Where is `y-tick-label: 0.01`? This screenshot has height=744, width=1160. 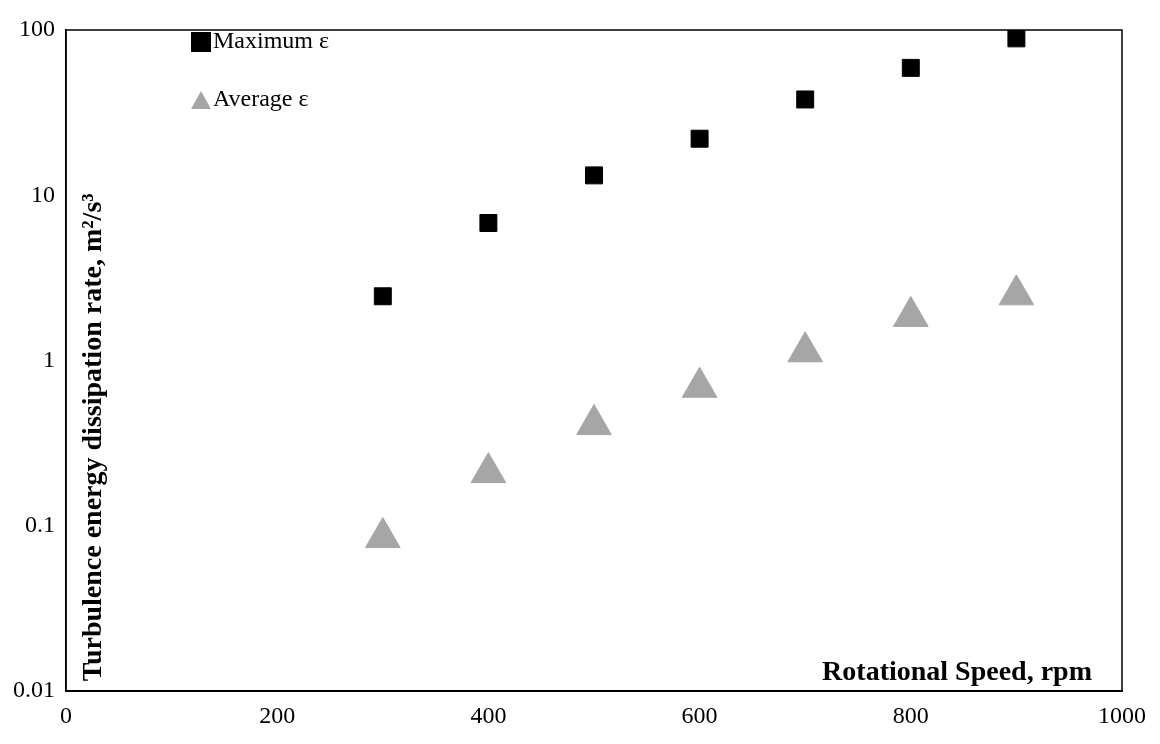 y-tick-label: 0.01 is located at coordinates (34, 689).